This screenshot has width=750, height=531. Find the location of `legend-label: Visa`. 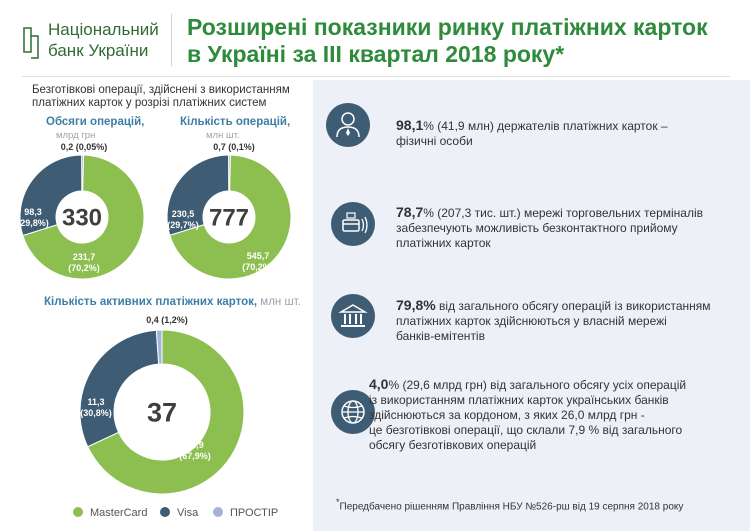

legend-label: Visa is located at coordinates (188, 513).